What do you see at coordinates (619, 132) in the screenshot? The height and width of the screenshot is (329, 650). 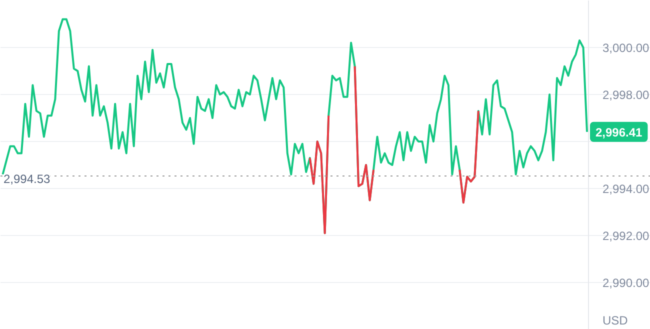 I see `text: 2,996.41` at bounding box center [619, 132].